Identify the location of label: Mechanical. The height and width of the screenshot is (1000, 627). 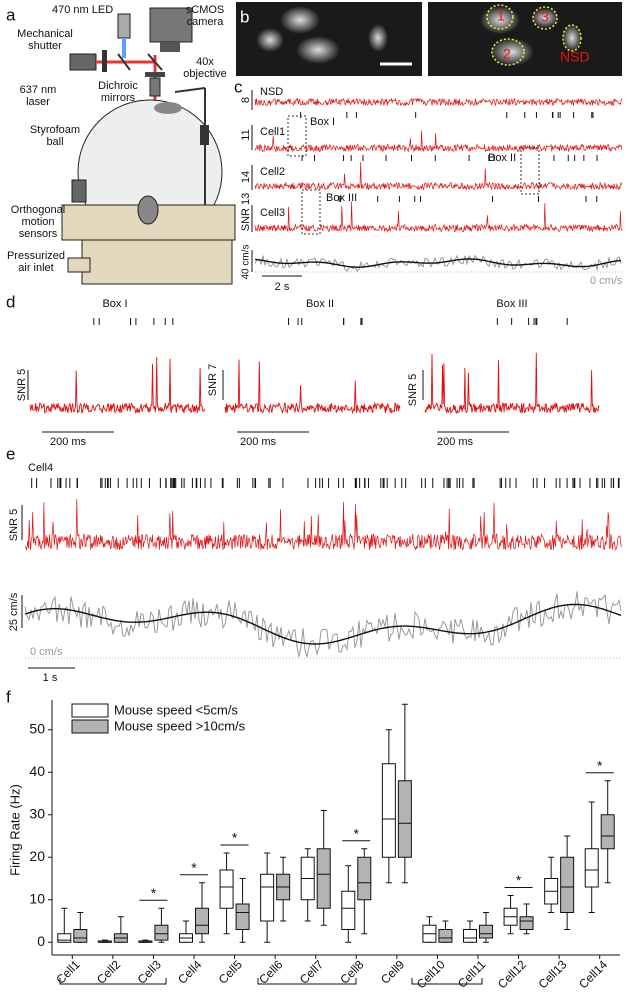
(45, 34).